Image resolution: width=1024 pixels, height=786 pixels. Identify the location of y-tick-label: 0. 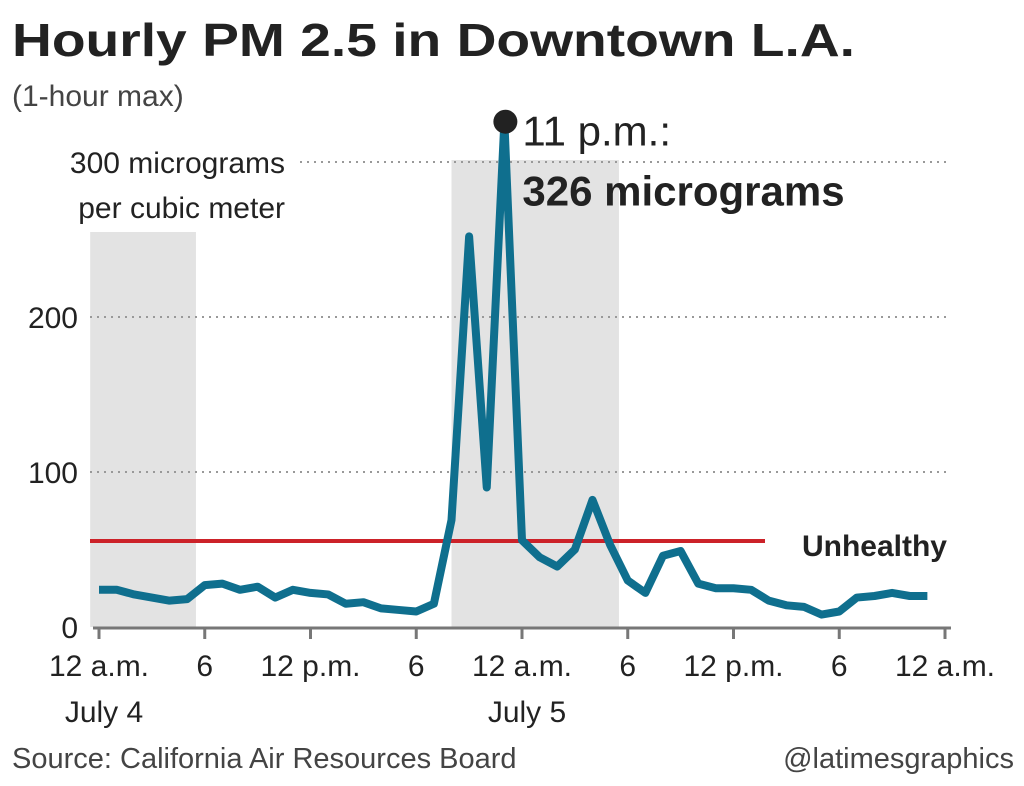
(69, 628).